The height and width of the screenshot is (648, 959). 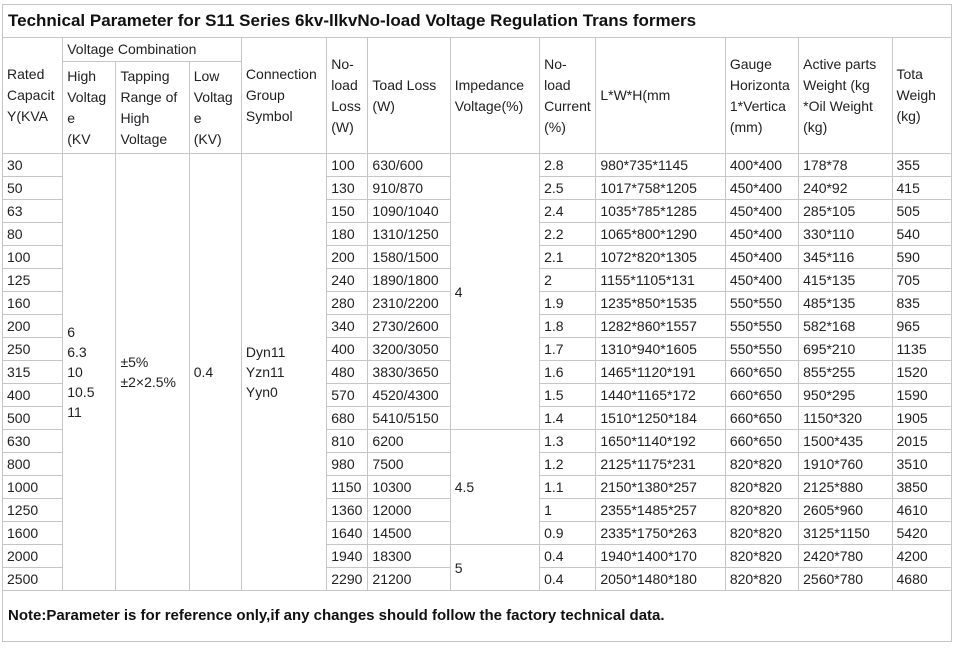 I want to click on cell-dimensions: 1235*850*1535, so click(x=660, y=303).